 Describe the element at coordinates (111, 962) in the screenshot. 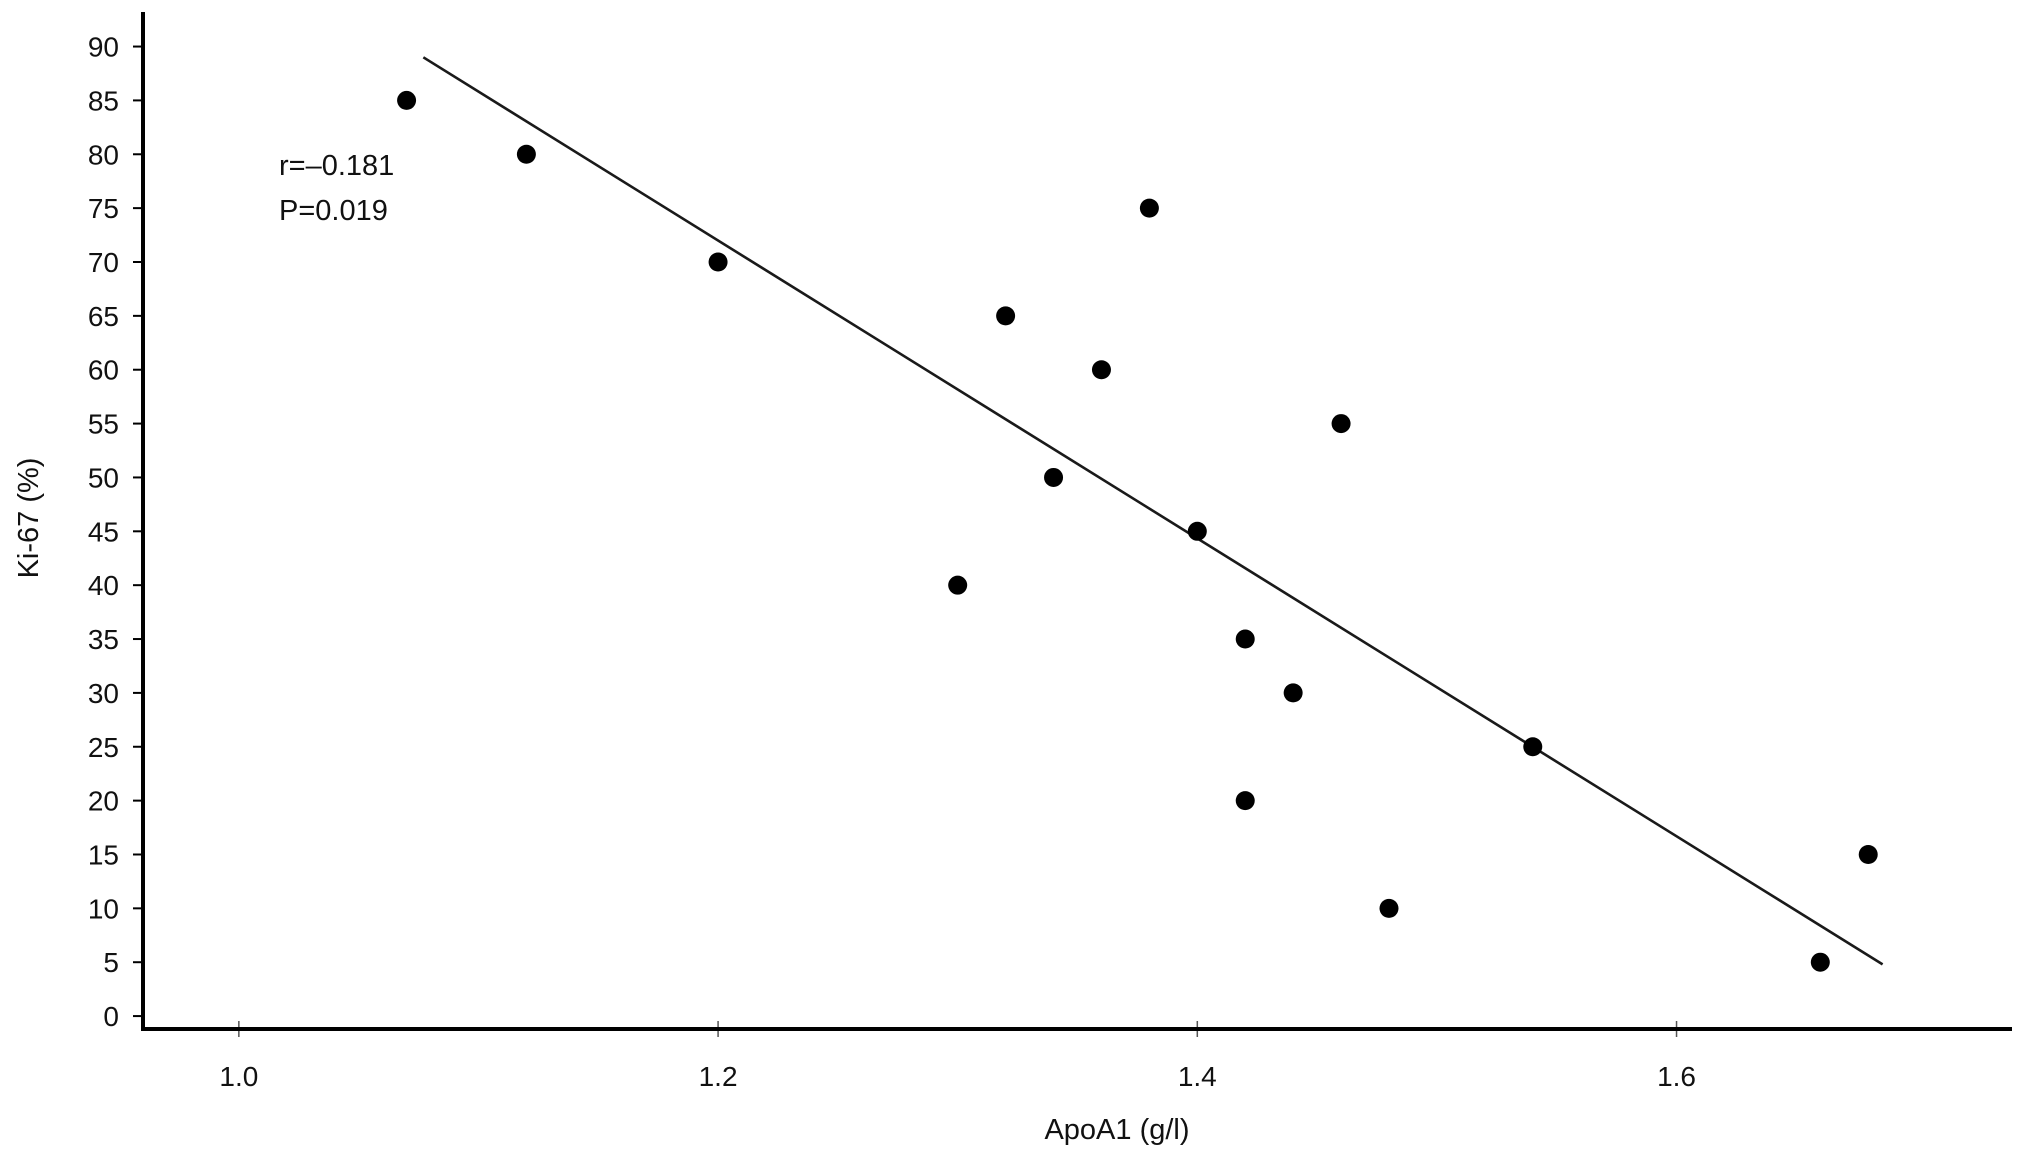

I see `y-tick-label: 5` at that location.